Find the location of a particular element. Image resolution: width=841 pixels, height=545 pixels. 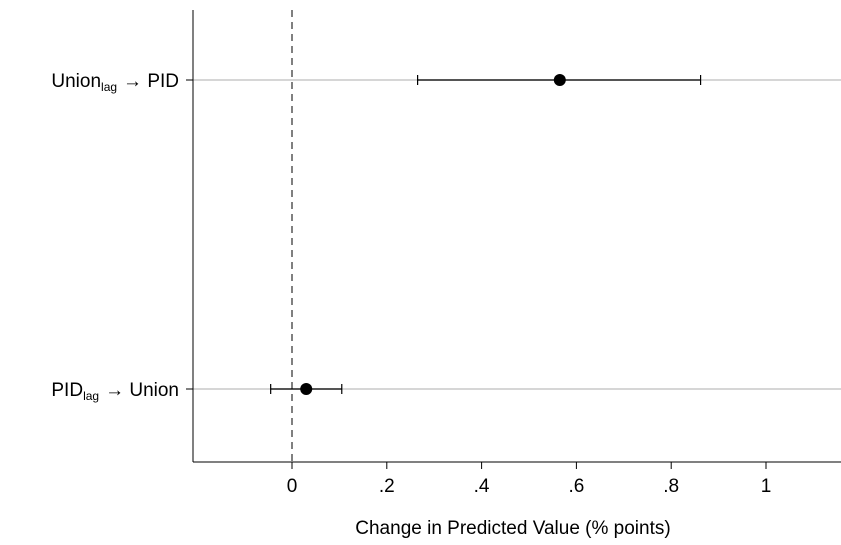

category-label-union-to-pid: Unionlag → PID is located at coordinates (115, 82).